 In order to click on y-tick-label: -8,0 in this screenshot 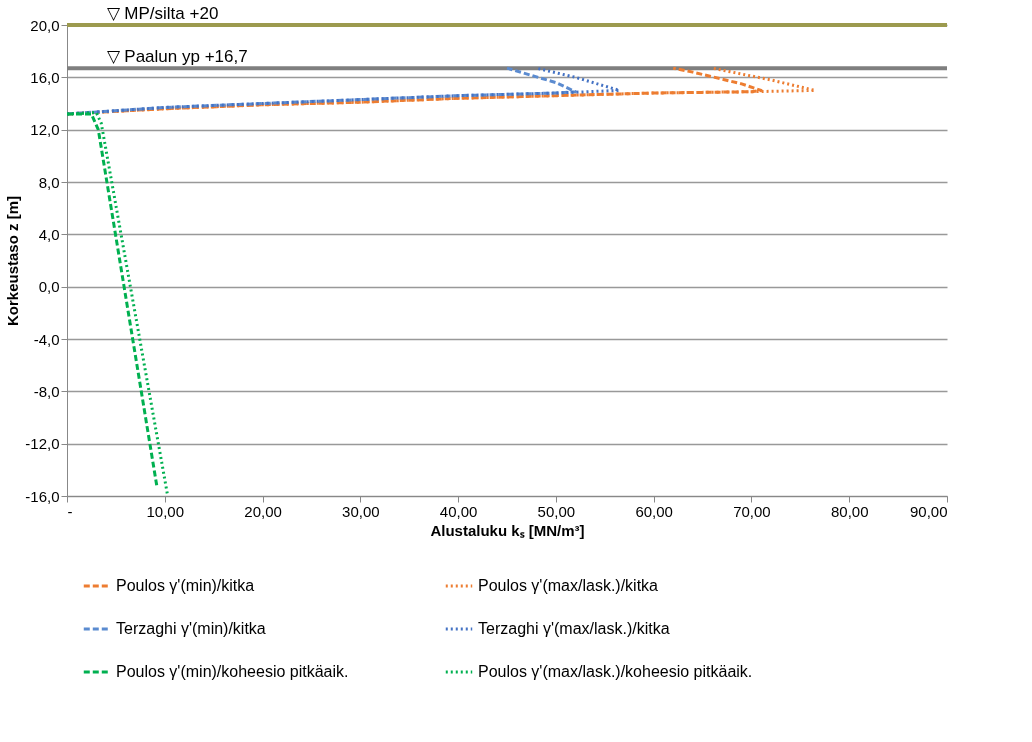, I will do `click(46, 391)`.